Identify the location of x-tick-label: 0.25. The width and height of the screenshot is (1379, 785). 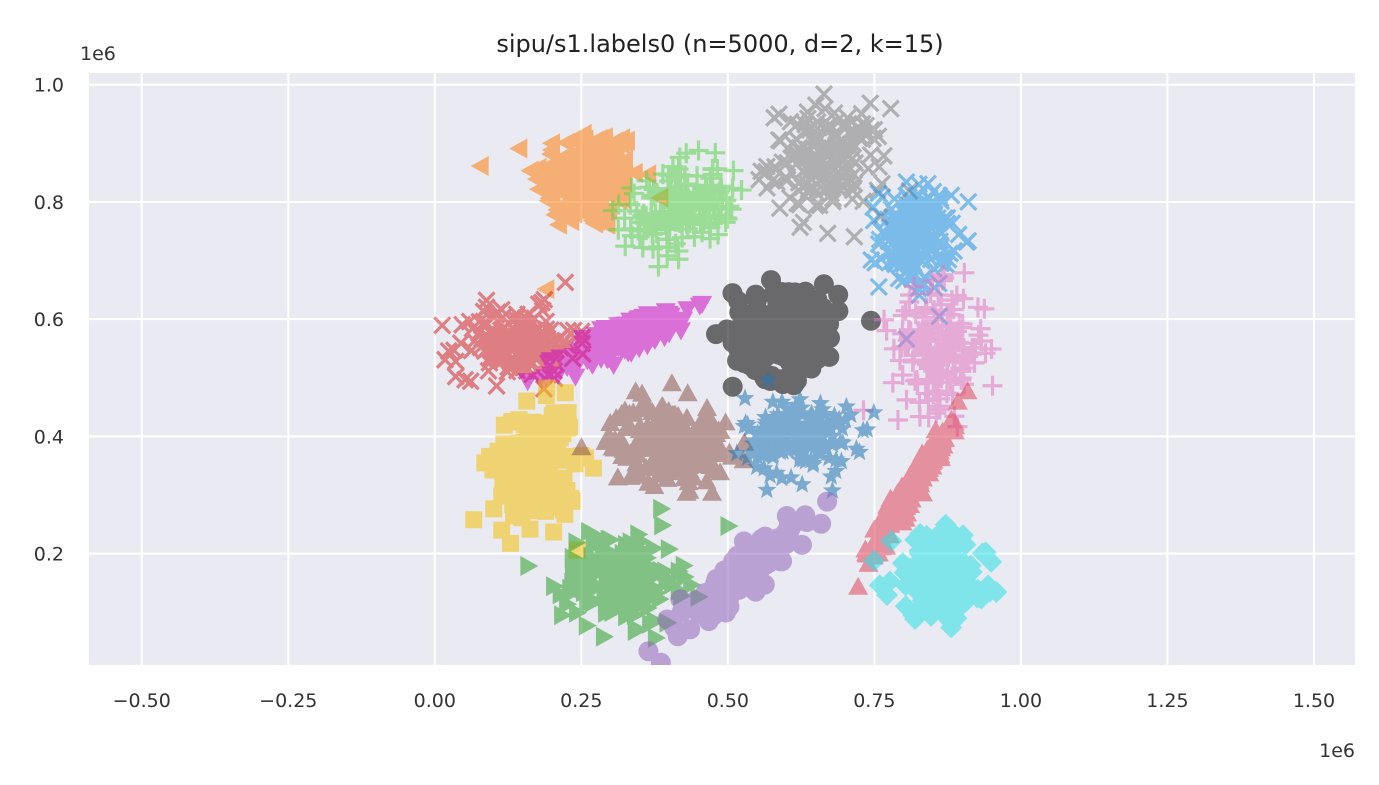
(581, 701).